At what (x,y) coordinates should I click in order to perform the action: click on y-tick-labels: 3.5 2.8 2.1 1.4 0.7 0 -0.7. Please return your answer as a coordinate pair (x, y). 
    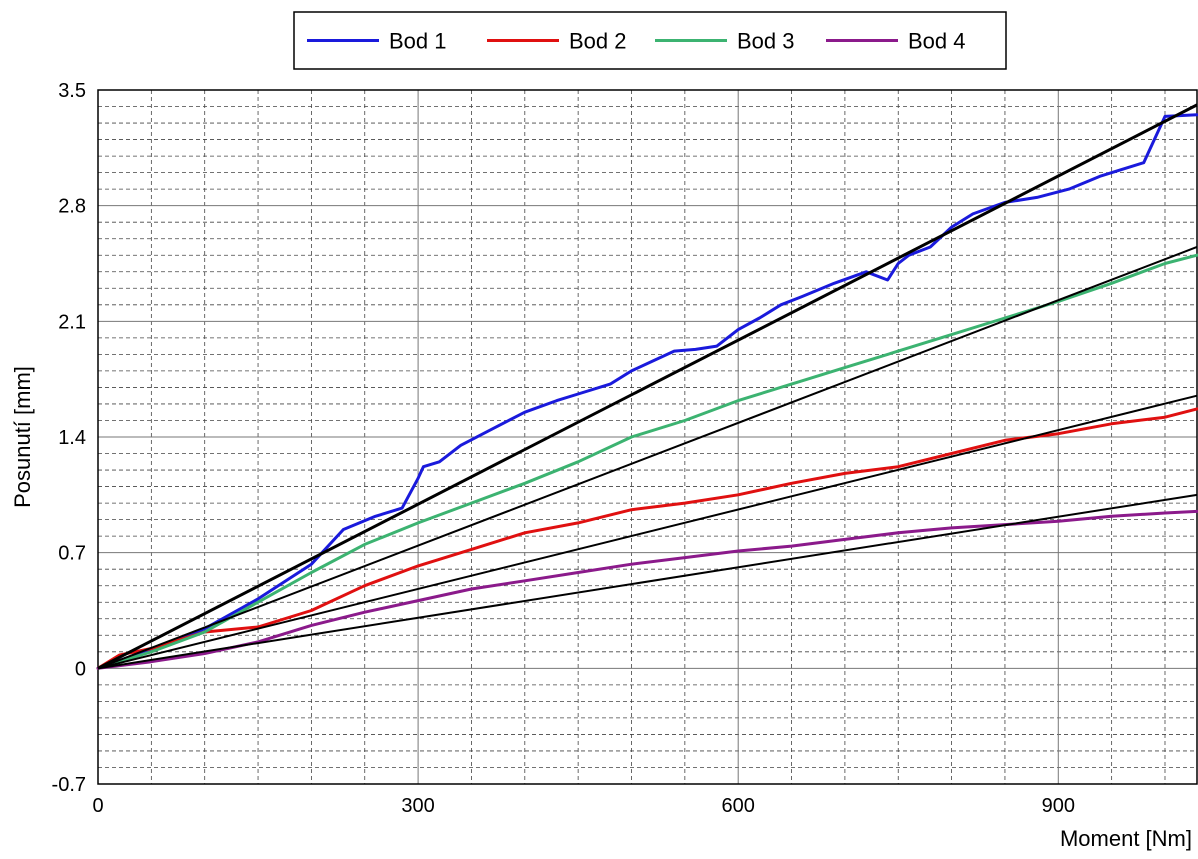
    Looking at the image, I should click on (69, 438).